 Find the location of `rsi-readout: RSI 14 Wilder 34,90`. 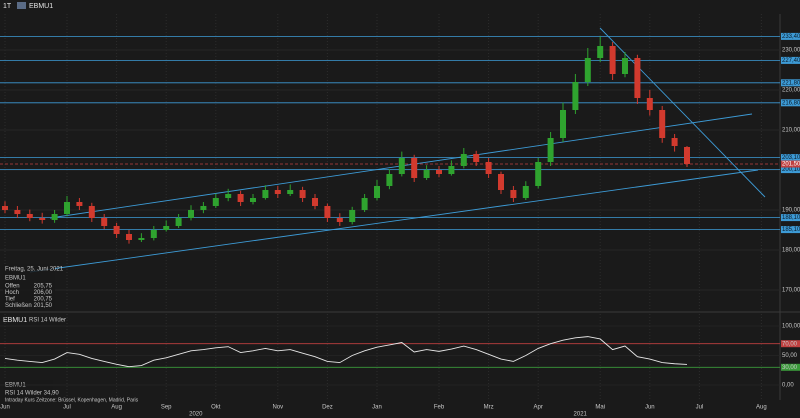

rsi-readout: RSI 14 Wilder 34,90 is located at coordinates (32, 394).